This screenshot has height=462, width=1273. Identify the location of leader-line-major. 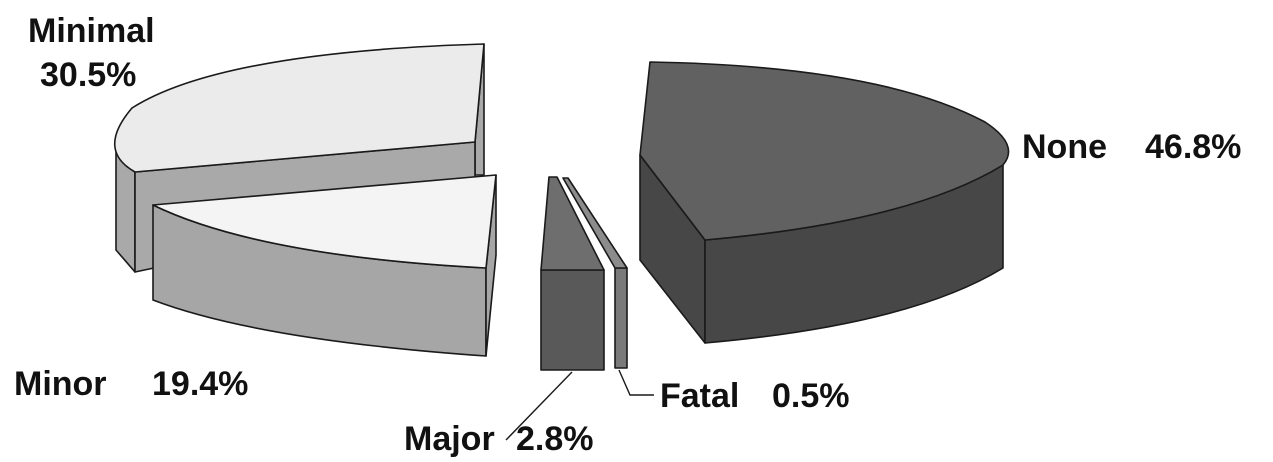
(539, 406).